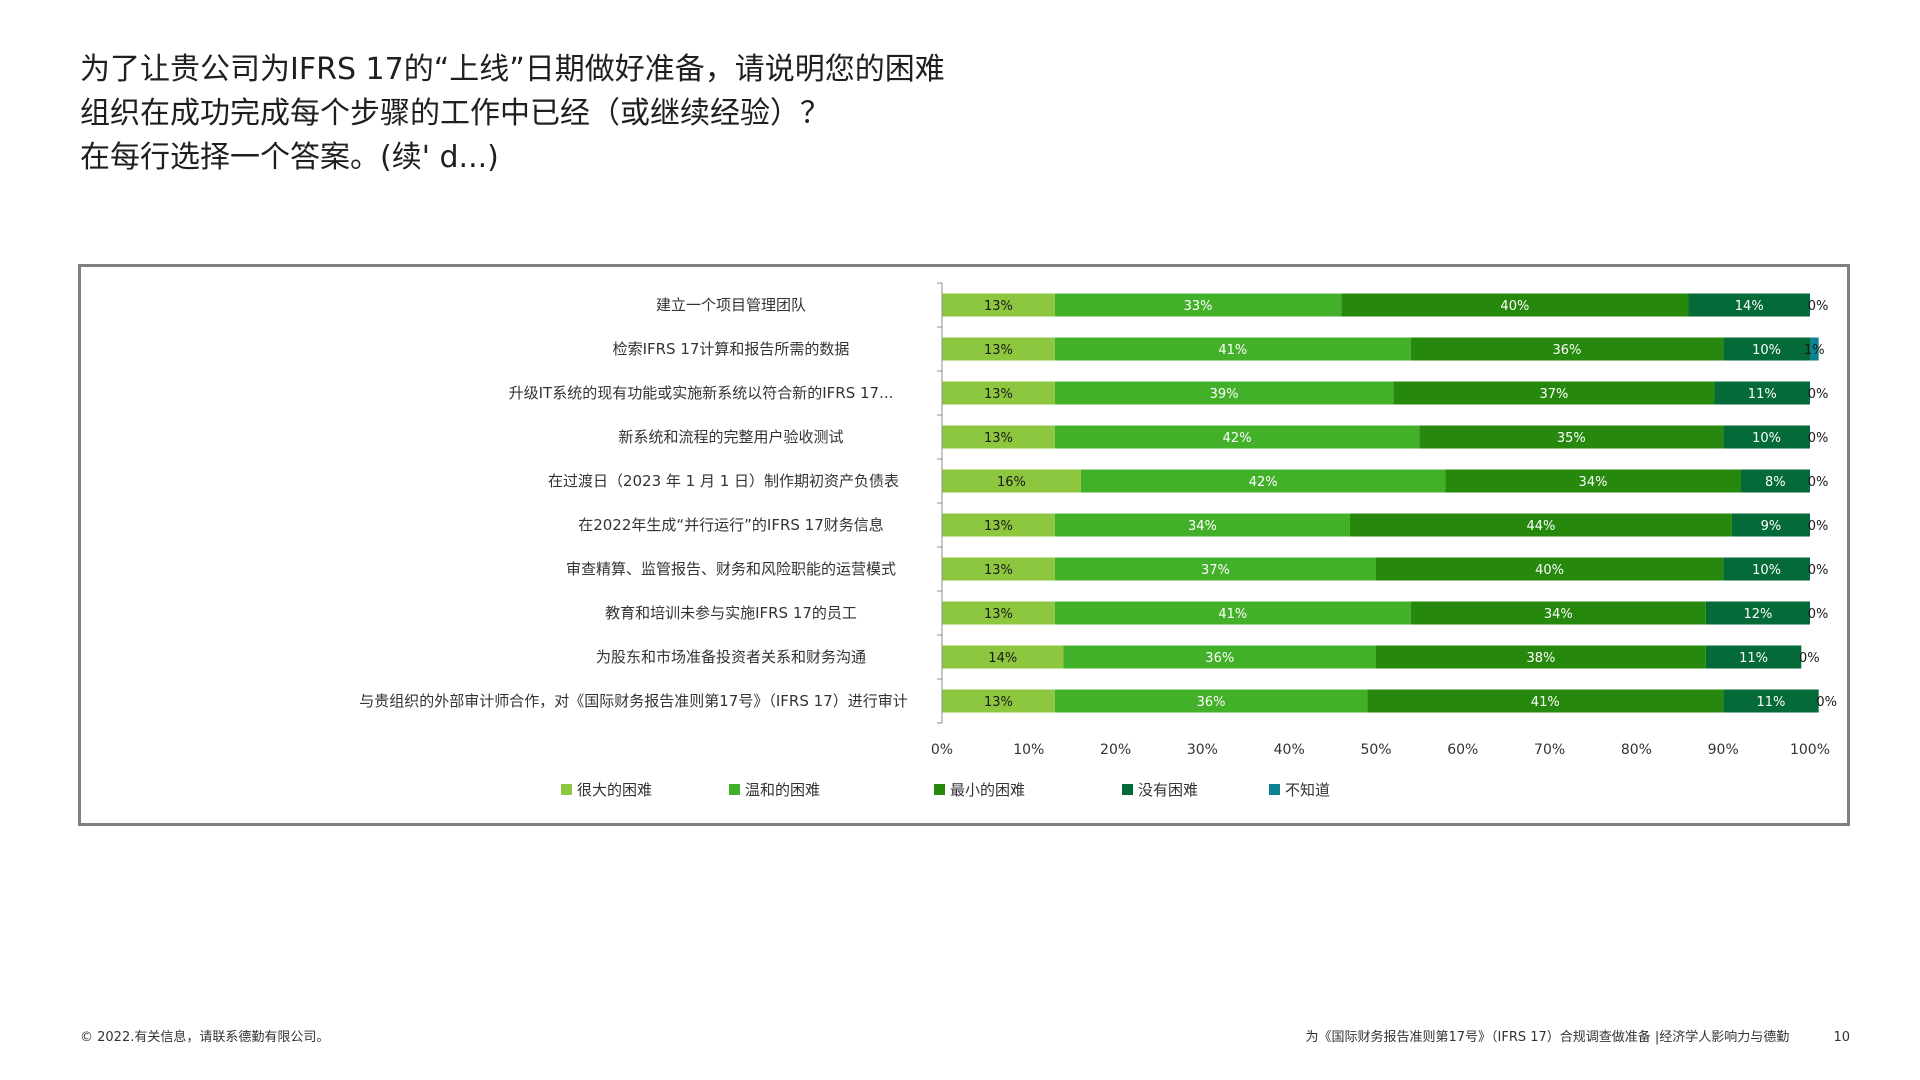 This screenshot has height=1080, width=1920. Describe the element at coordinates (455, 113) in the screenshot. I see `title-line-2: 组织在成功完成每个步骤的工作中已经（或继续经验）？` at that location.